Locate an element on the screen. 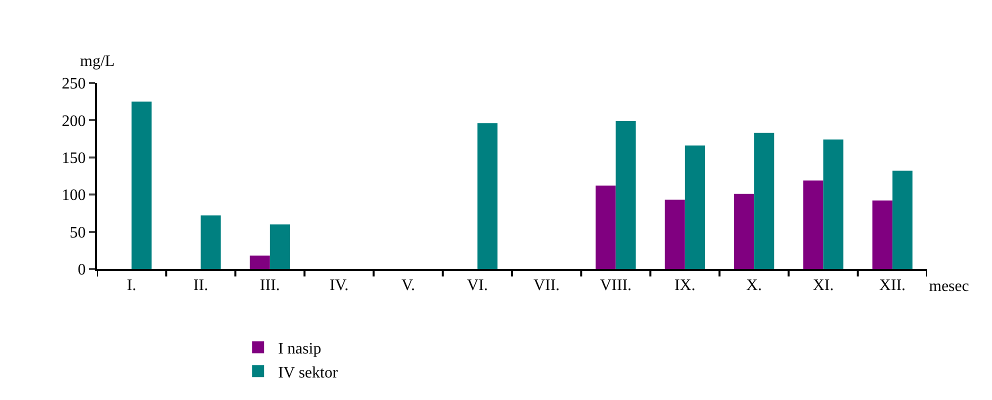 This screenshot has width=992, height=400. x-tick-label: XII. is located at coordinates (892, 285).